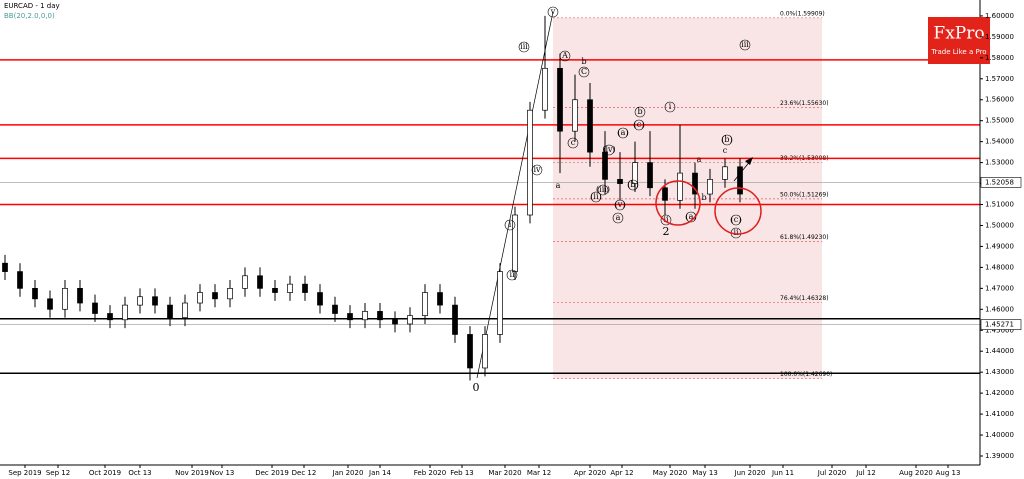 The height and width of the screenshot is (479, 1024). I want to click on x-tick-label: Feb 13, so click(462, 473).